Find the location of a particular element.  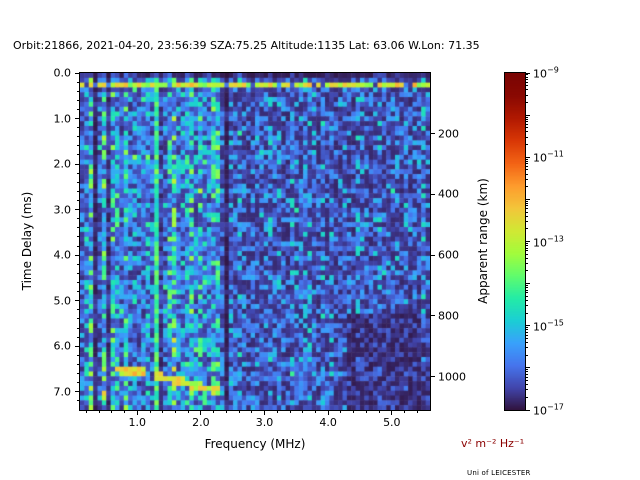

x-axis-label: Frequency (MHz) is located at coordinates (255, 444).